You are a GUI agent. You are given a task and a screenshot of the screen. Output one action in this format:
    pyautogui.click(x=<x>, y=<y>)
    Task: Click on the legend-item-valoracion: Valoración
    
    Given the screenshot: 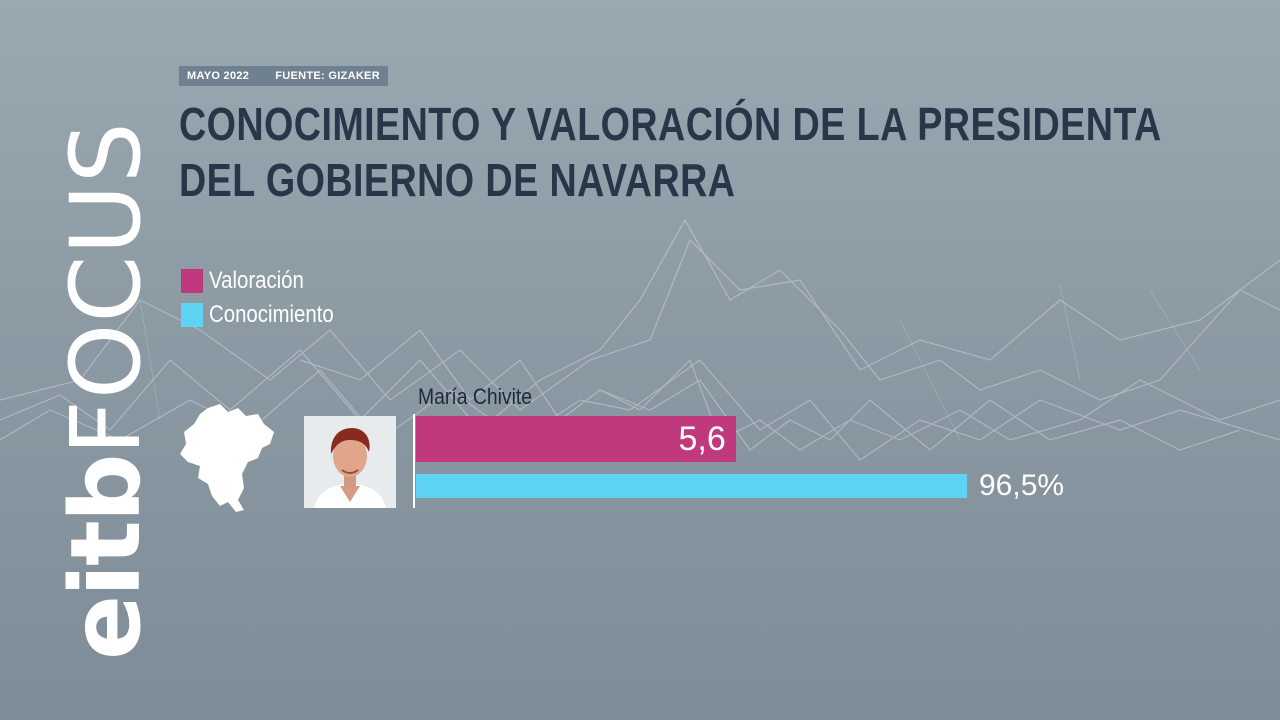 What is the action you would take?
    pyautogui.click(x=268, y=281)
    